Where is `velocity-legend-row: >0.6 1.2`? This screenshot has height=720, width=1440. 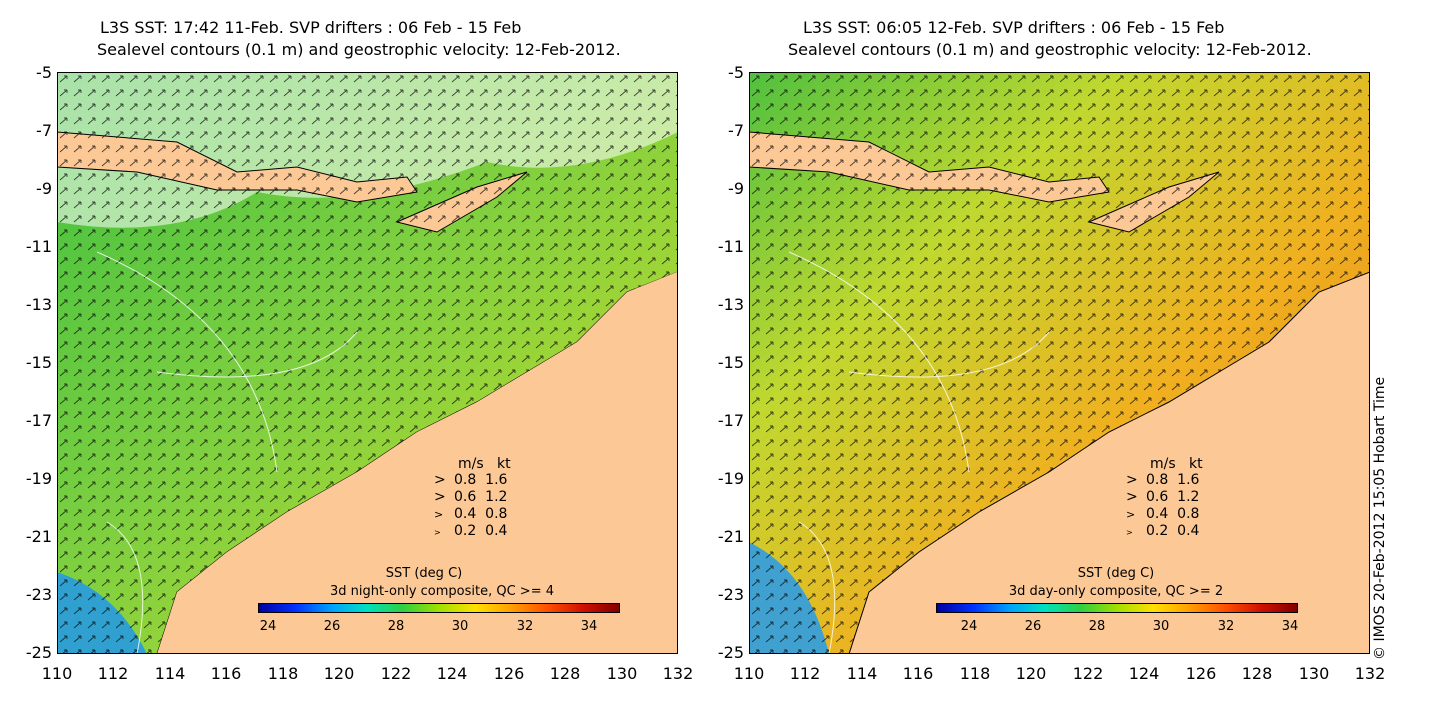
velocity-legend-row: >0.6 1.2 is located at coordinates (471, 497).